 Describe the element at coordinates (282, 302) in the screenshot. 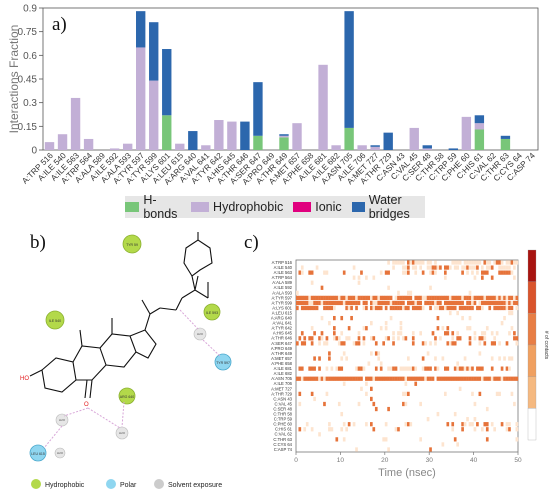

I see `row-label: A:TYR 599` at that location.